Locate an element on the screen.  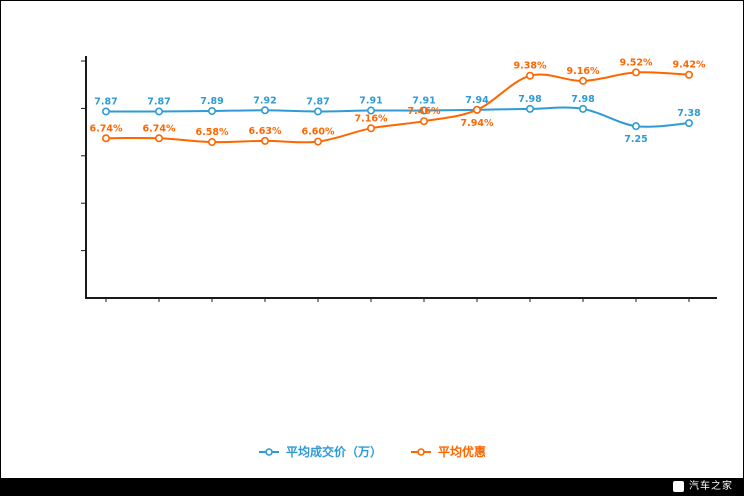
data-point-label: 6.58% is located at coordinates (212, 132).